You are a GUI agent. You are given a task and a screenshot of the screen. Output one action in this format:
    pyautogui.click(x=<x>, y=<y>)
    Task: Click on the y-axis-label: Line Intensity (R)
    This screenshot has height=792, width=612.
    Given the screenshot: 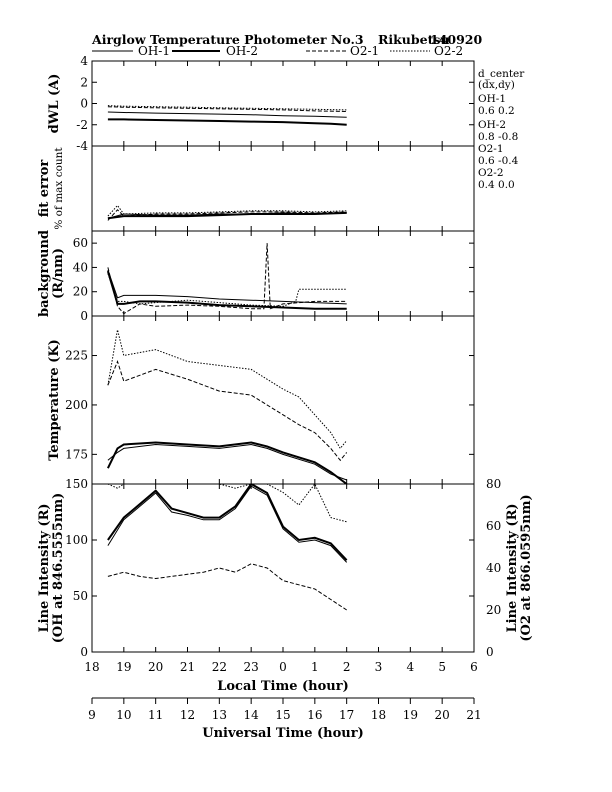 What is the action you would take?
    pyautogui.click(x=44, y=567)
    